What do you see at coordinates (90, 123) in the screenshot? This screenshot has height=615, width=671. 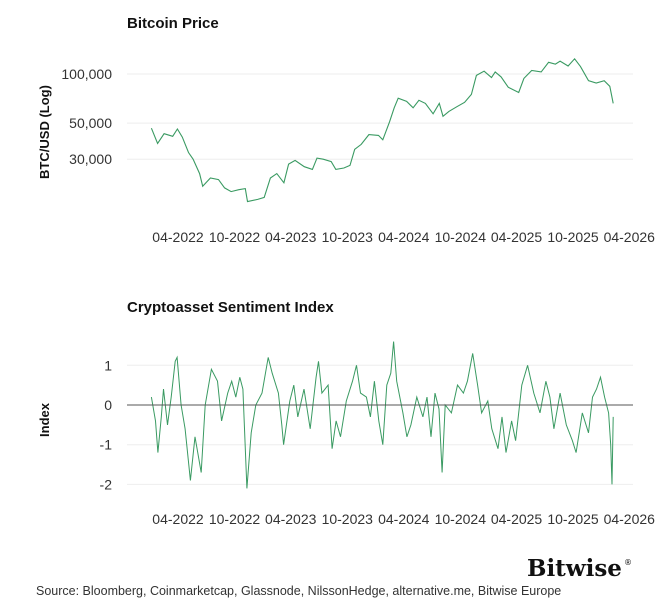 I see `y-tick-label: 50,000` at bounding box center [90, 123].